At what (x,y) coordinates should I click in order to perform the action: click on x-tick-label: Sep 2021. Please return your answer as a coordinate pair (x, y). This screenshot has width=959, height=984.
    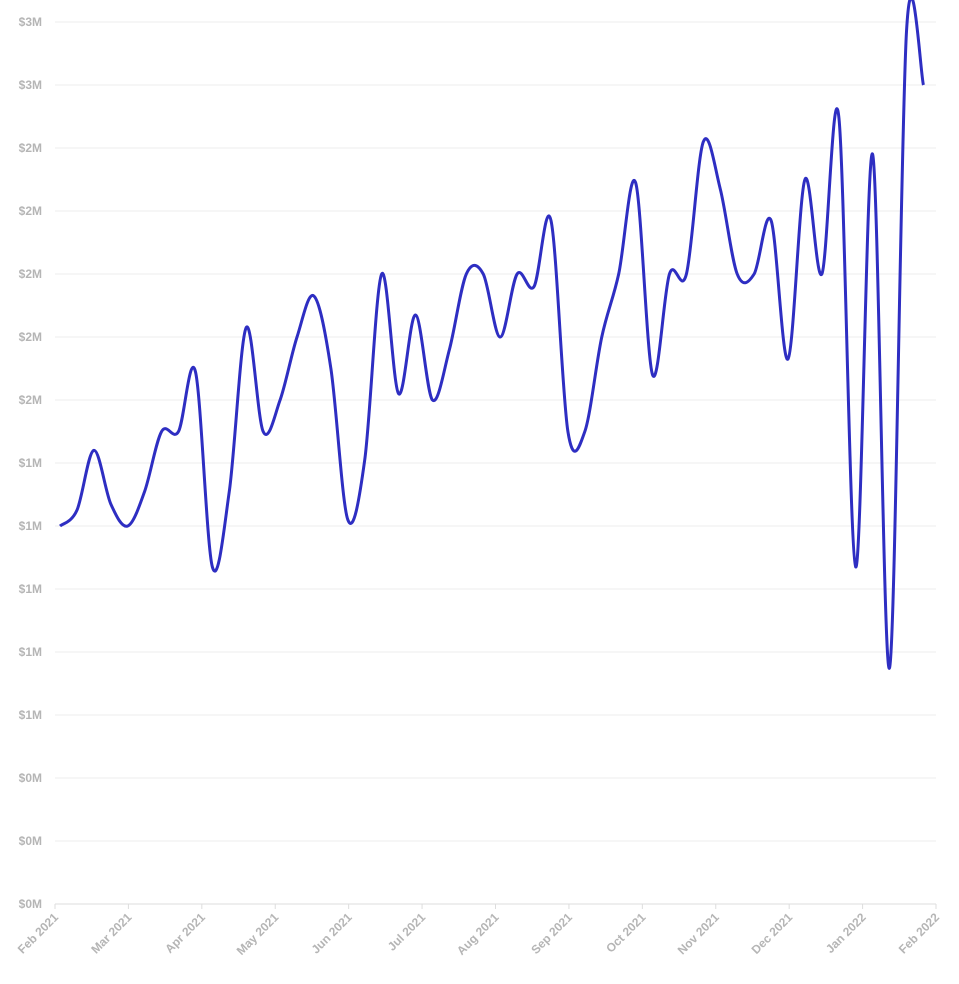
    Looking at the image, I should click on (551, 933).